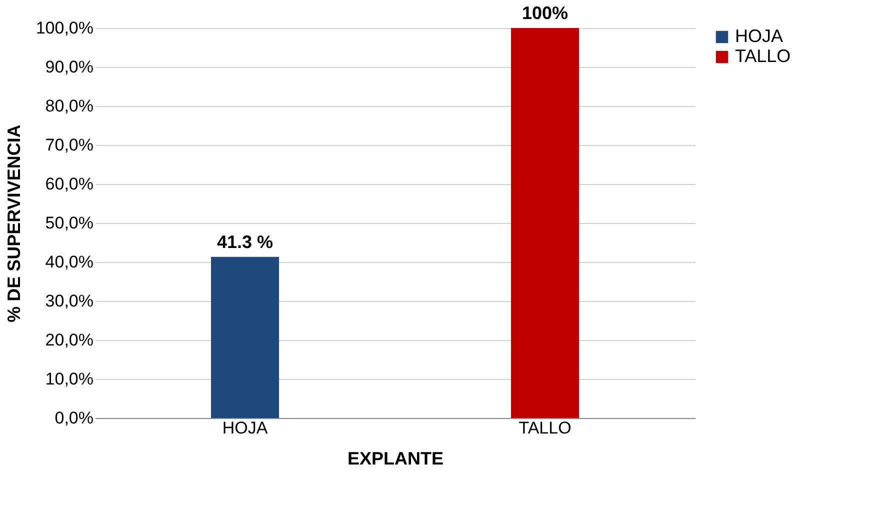  Describe the element at coordinates (74, 418) in the screenshot. I see `y-tick-label: 0,0%` at that location.